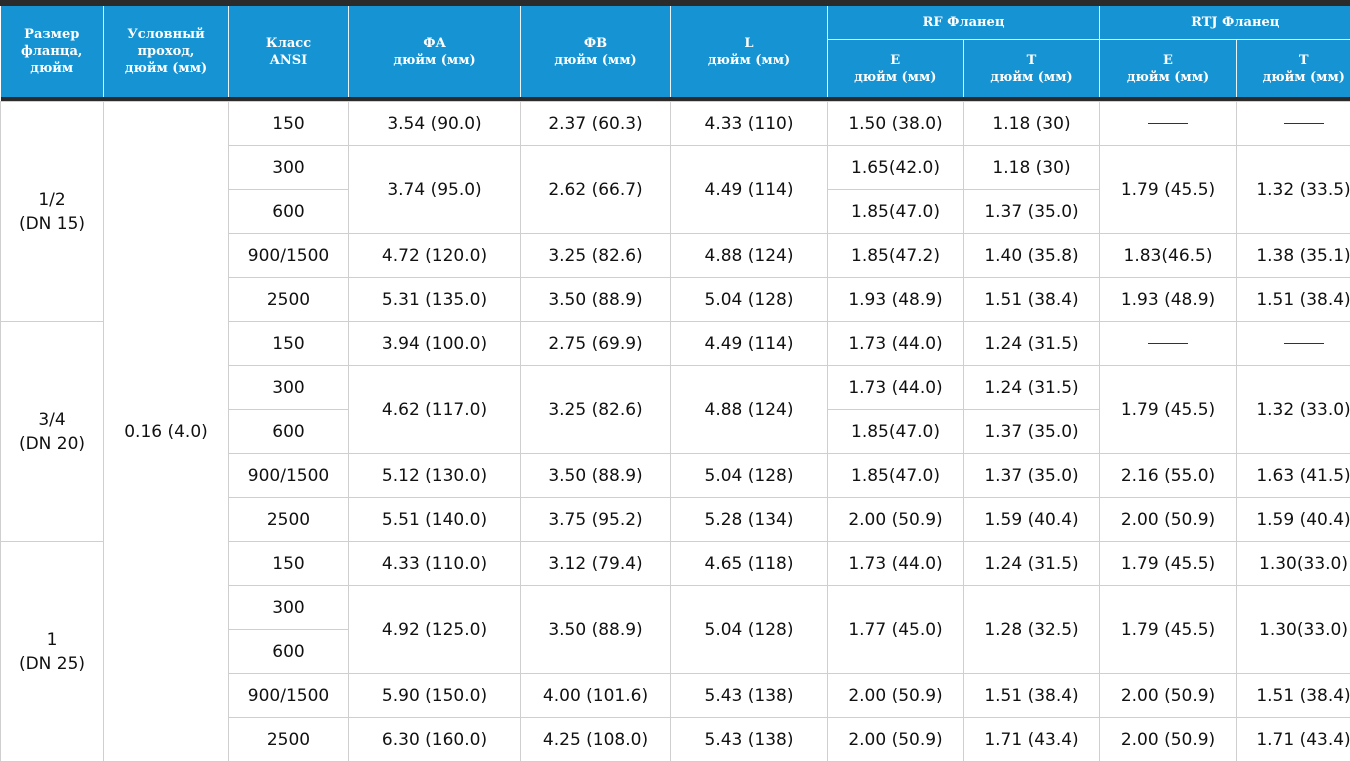 Image resolution: width=1350 pixels, height=762 pixels. Describe the element at coordinates (749, 520) in the screenshot. I see `l-cell: 5.28 (134)` at that location.